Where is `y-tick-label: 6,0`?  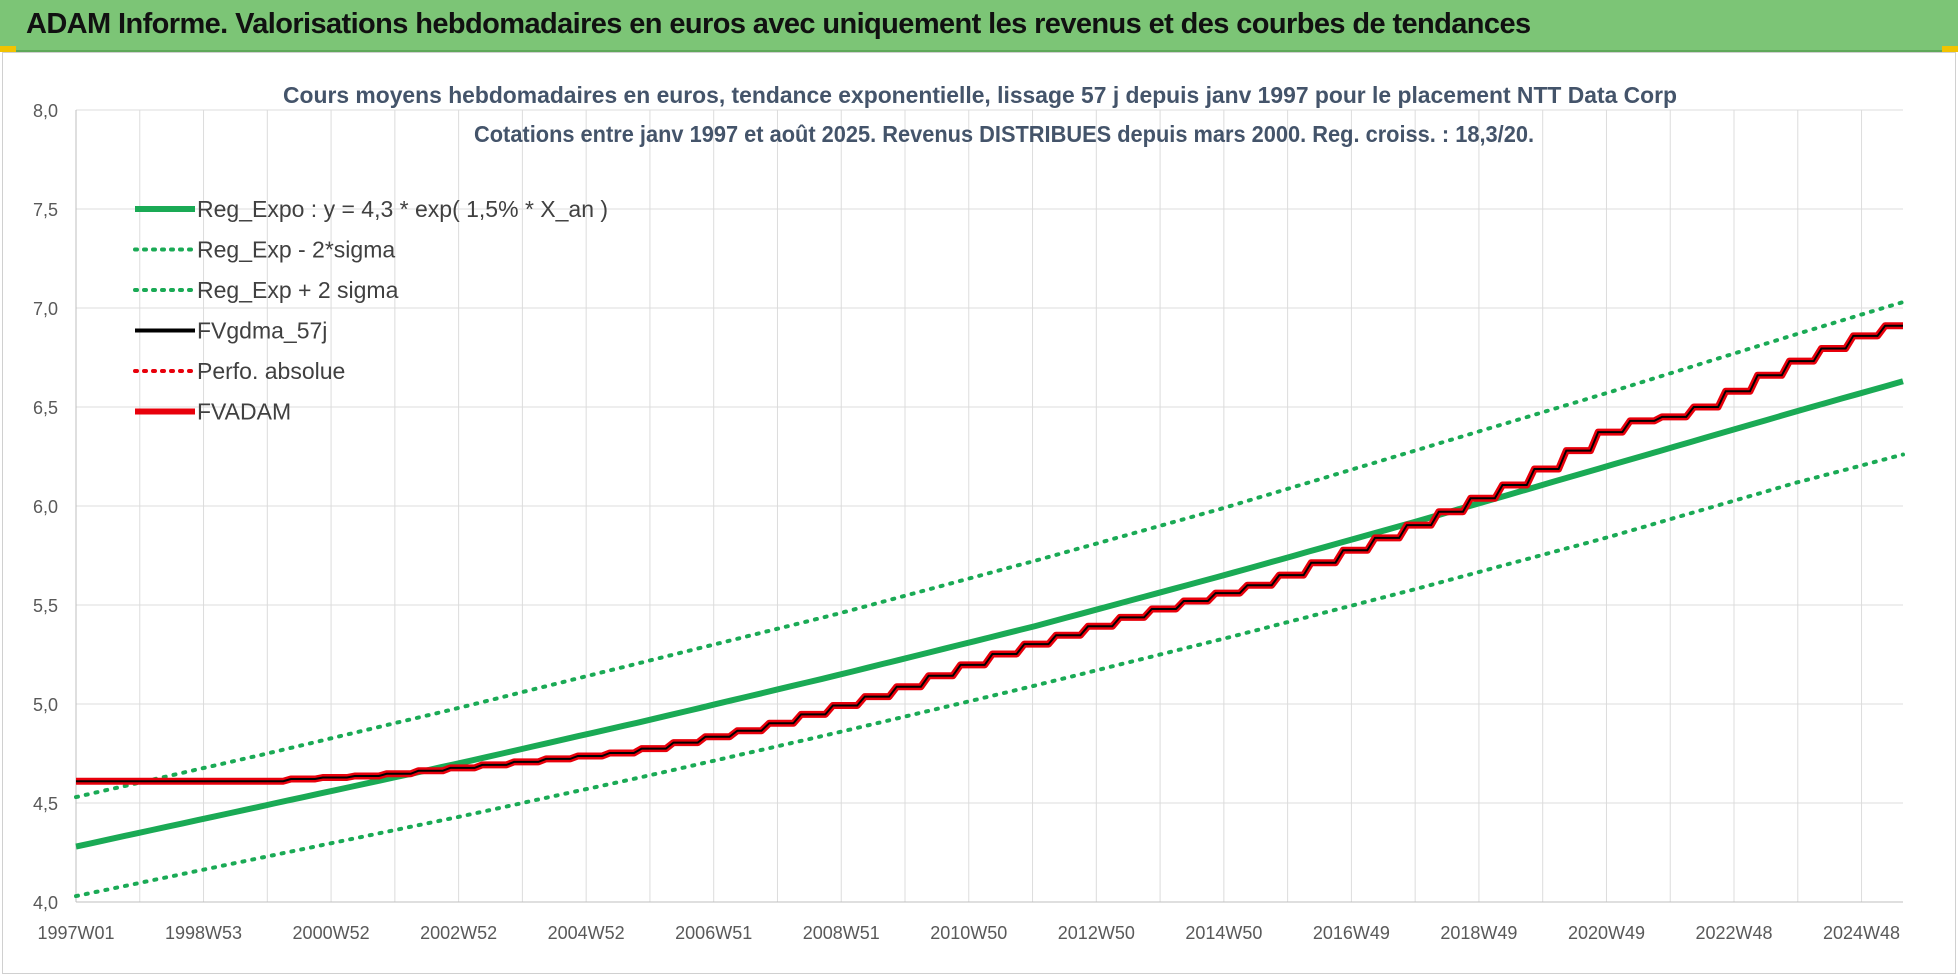
y-tick-label: 6,0 is located at coordinates (45, 507).